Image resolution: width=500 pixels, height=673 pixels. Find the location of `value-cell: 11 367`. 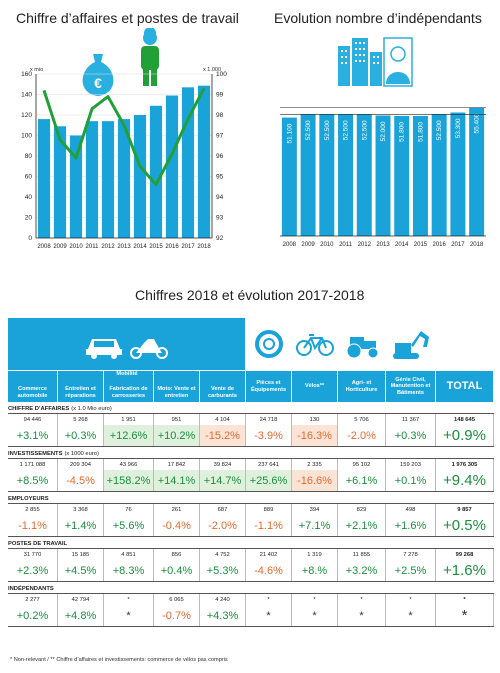

value-cell: 11 367 is located at coordinates (411, 419).